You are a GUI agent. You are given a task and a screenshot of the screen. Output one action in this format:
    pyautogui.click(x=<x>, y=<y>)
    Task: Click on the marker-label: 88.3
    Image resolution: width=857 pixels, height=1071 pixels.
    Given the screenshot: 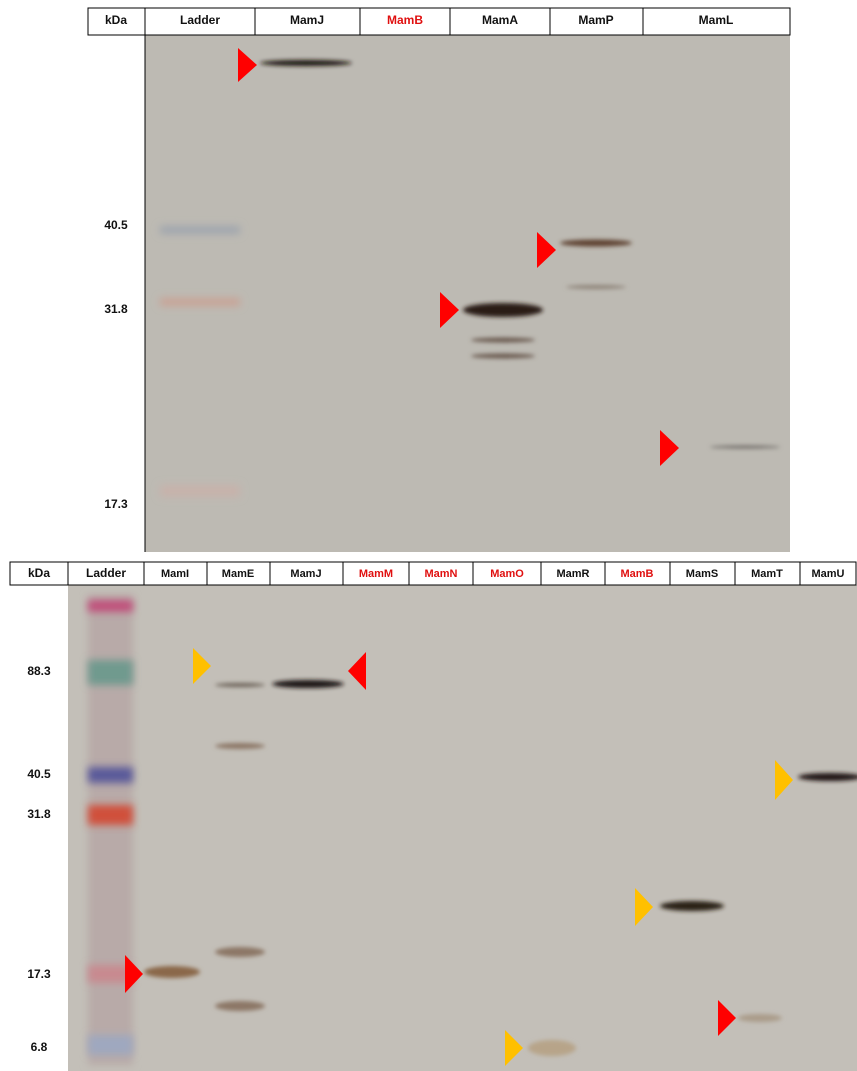 What is the action you would take?
    pyautogui.click(x=39, y=671)
    